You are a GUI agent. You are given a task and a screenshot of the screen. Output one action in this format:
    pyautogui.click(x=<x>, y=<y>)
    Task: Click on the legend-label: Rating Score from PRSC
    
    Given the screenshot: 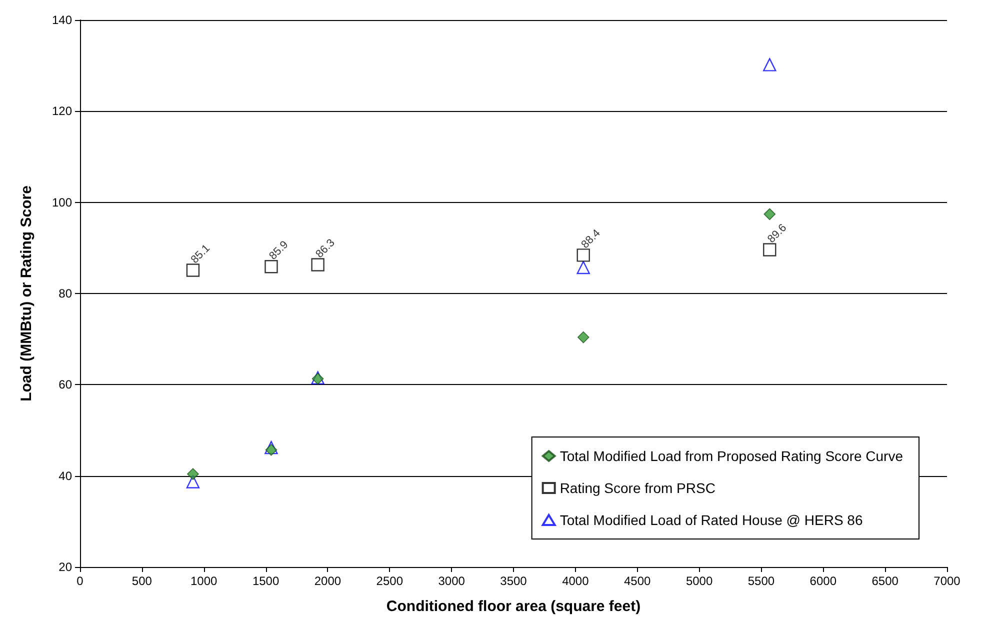 What is the action you would take?
    pyautogui.click(x=638, y=488)
    